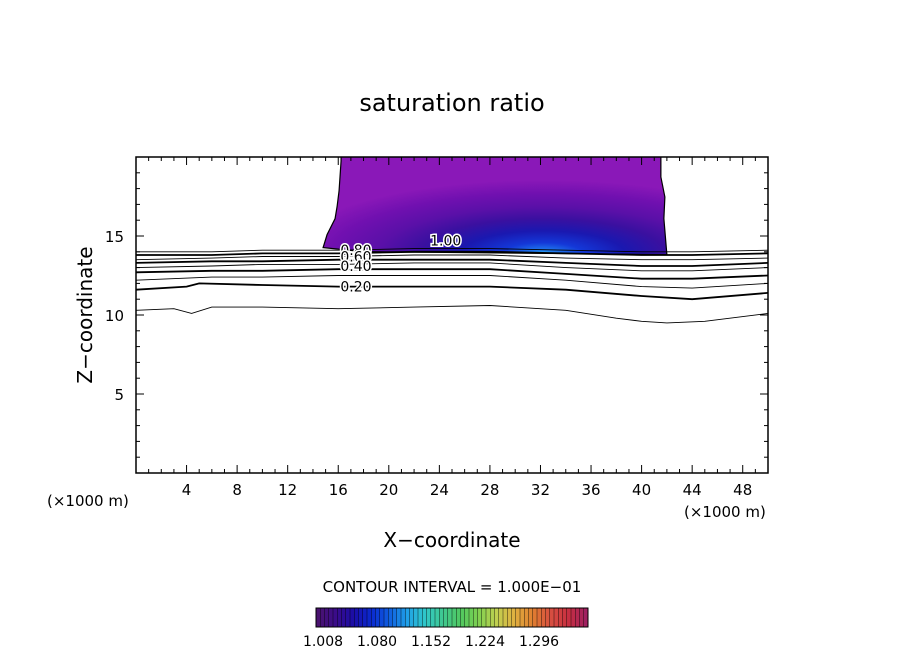 This screenshot has width=904, height=654. Describe the element at coordinates (540, 490) in the screenshot. I see `x-tick-label: 32` at that location.